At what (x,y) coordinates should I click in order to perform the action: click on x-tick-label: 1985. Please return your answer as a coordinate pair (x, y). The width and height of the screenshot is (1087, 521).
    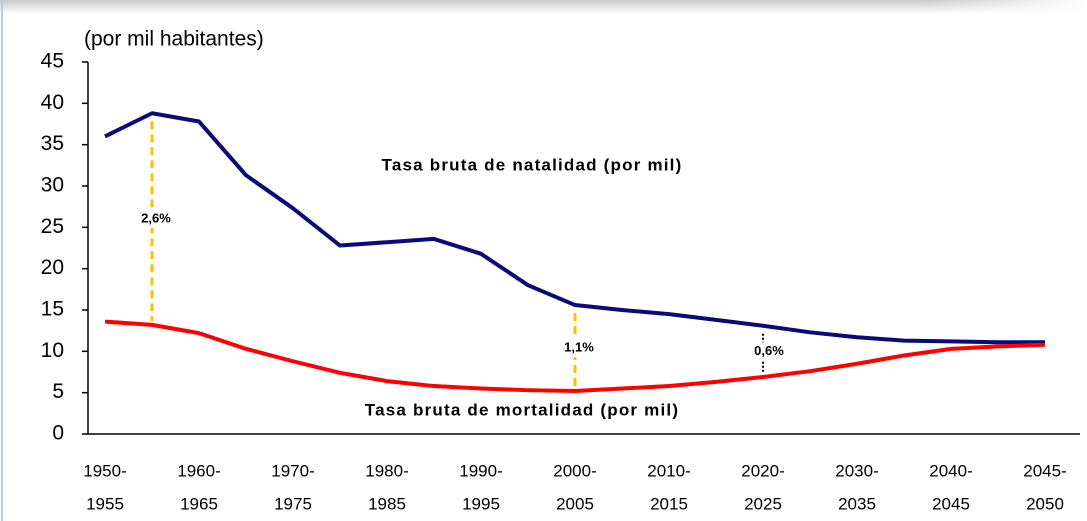
    Looking at the image, I should click on (387, 503).